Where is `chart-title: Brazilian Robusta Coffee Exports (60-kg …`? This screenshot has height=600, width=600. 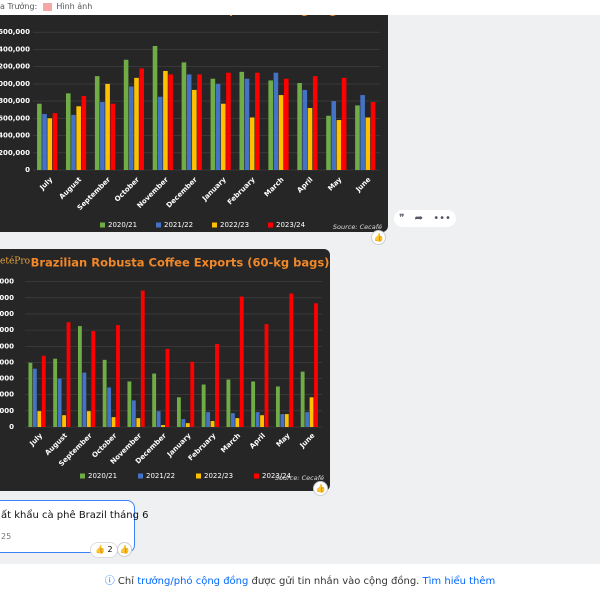 chart-title: Brazilian Robusta Coffee Exports (60-kg … is located at coordinates (180, 263).